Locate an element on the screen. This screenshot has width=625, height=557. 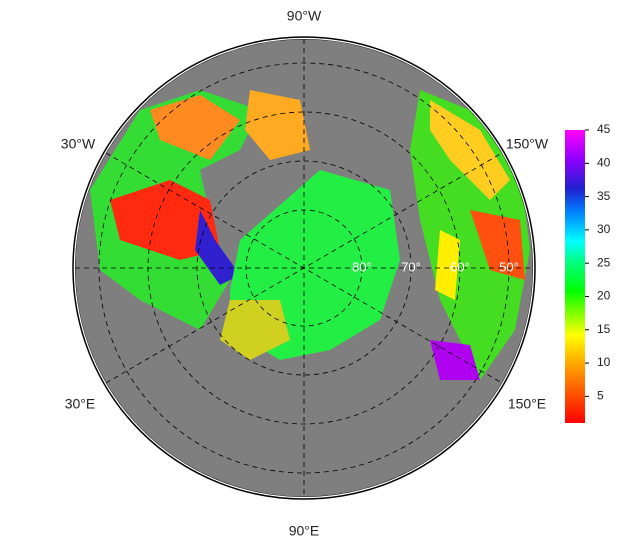
lat-label: 70° is located at coordinates (411, 266).